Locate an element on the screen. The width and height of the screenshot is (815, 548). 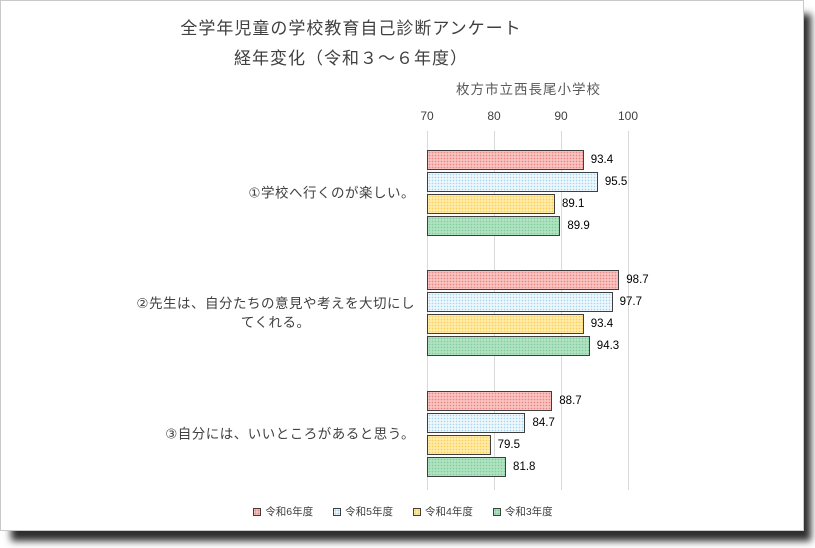
value-label: 97.7 is located at coordinates (630, 302).